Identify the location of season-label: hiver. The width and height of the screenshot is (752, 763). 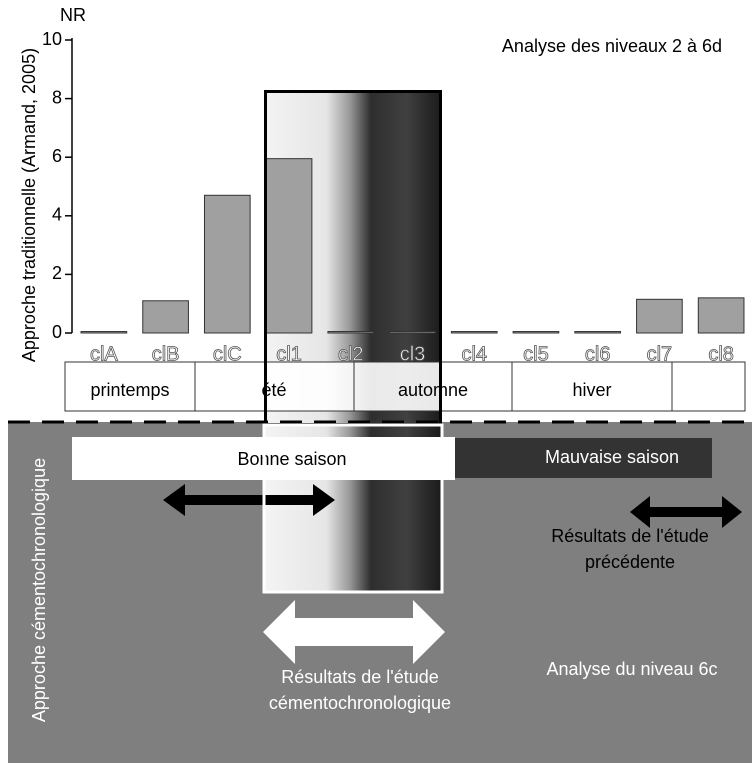
(591, 390).